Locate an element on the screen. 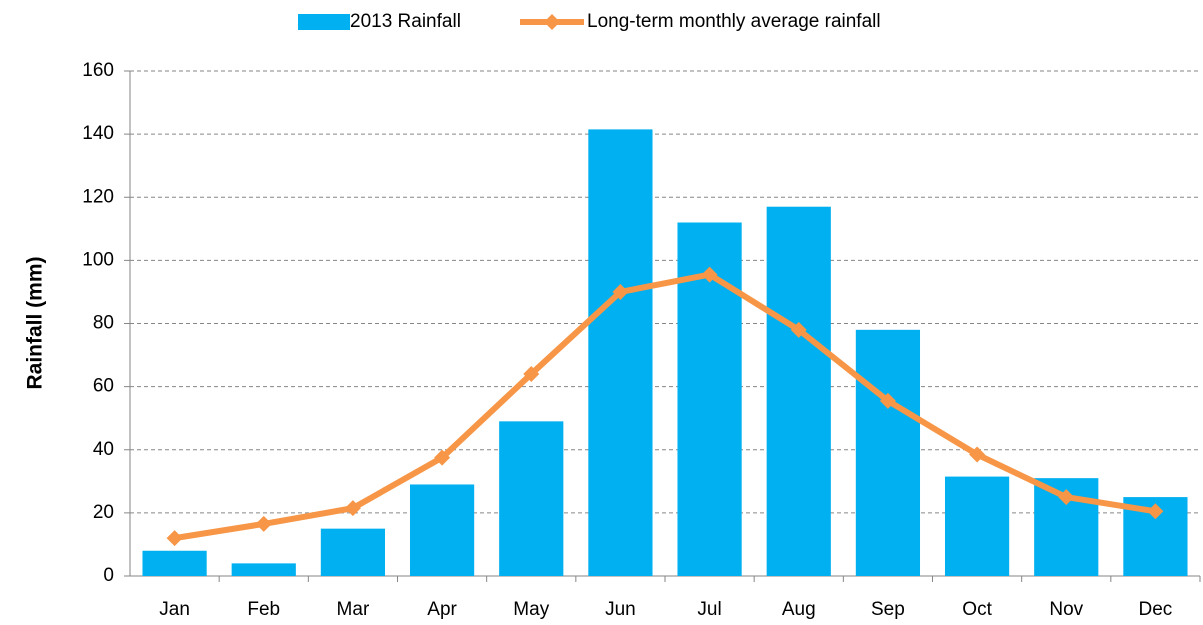  y-axis-title: Rainfall (mm) is located at coordinates (35, 322).